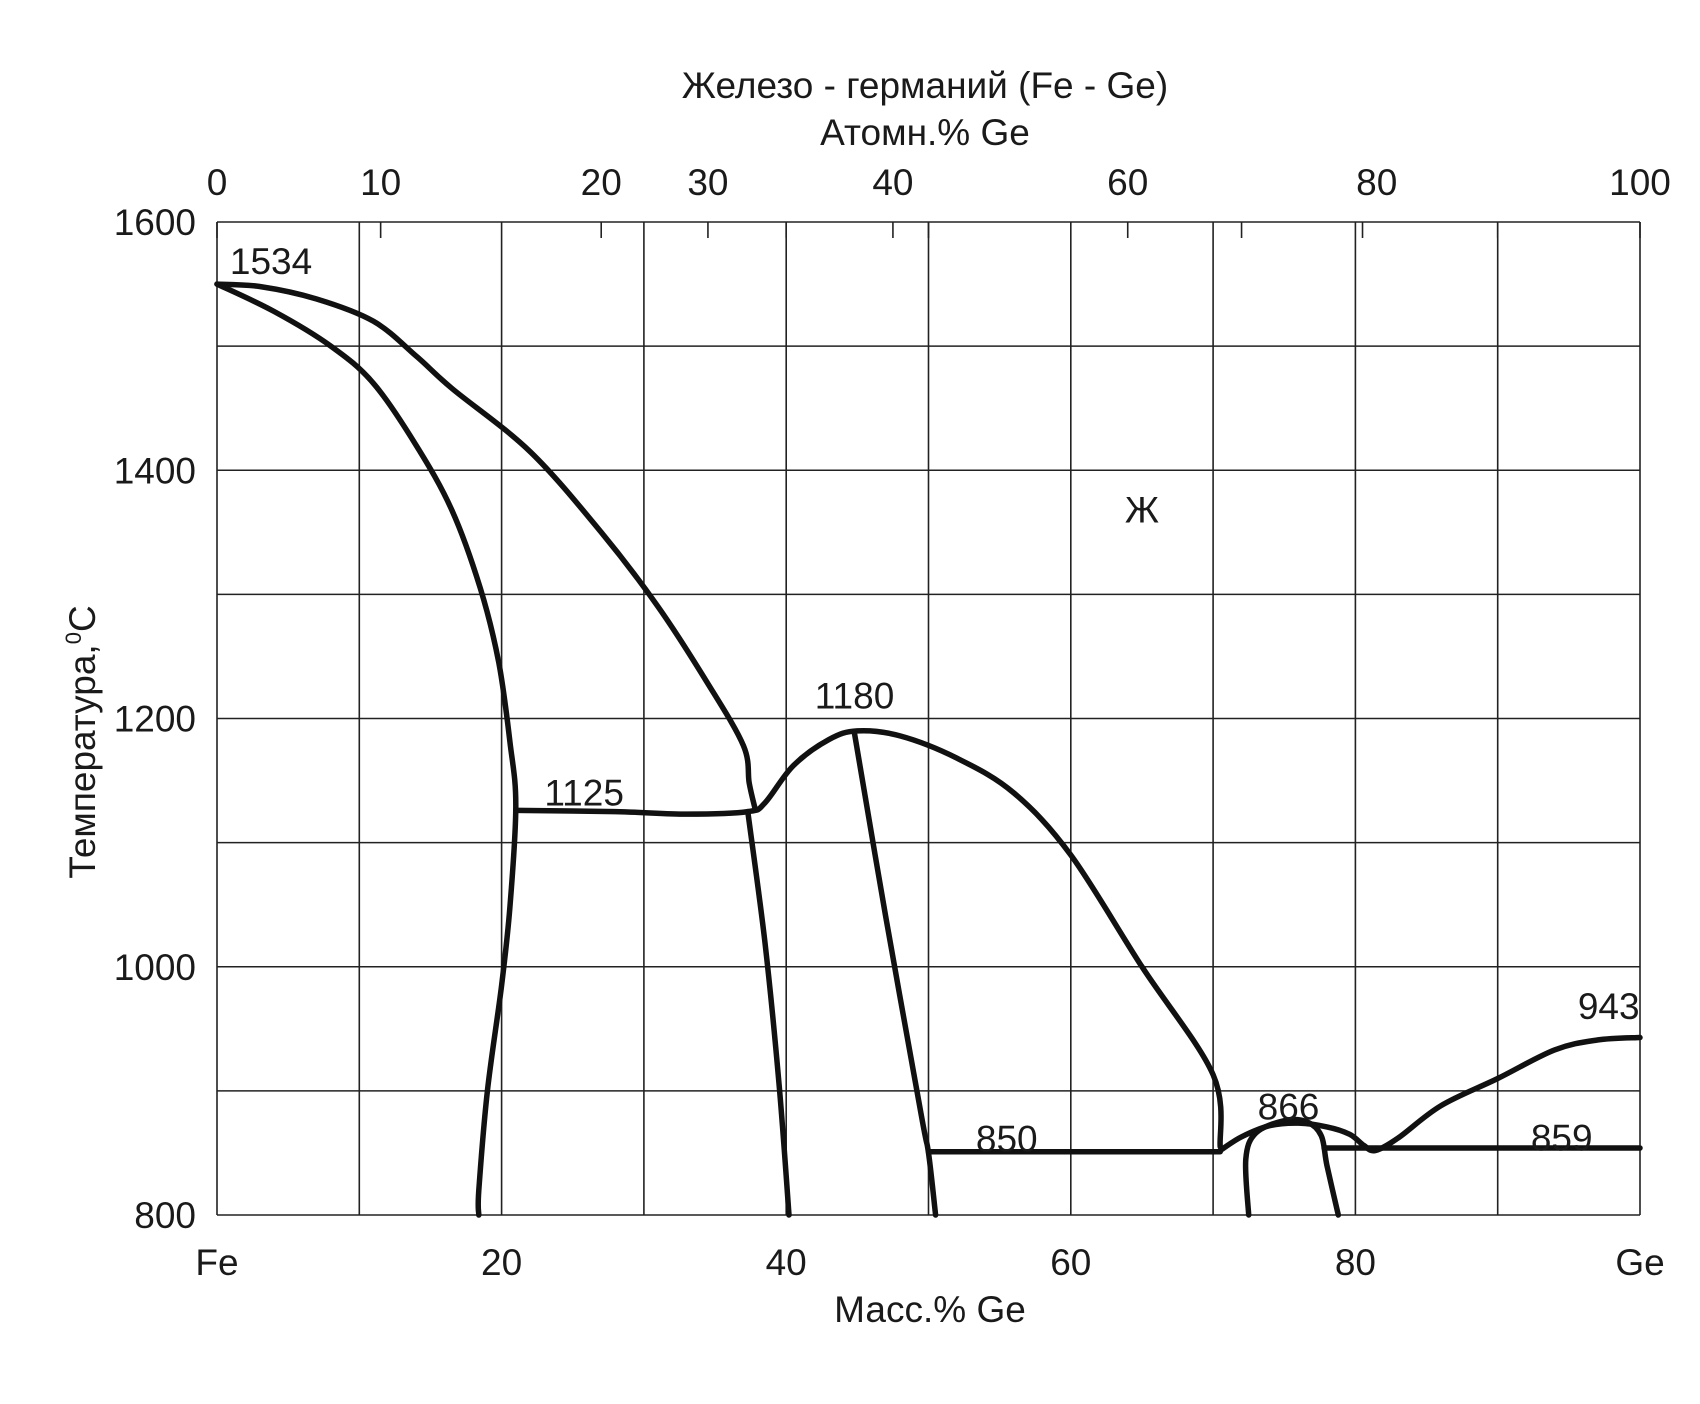 This screenshot has width=1700, height=1404. What do you see at coordinates (73, 638) in the screenshot?
I see `y-axis-label-sup: 0` at bounding box center [73, 638].